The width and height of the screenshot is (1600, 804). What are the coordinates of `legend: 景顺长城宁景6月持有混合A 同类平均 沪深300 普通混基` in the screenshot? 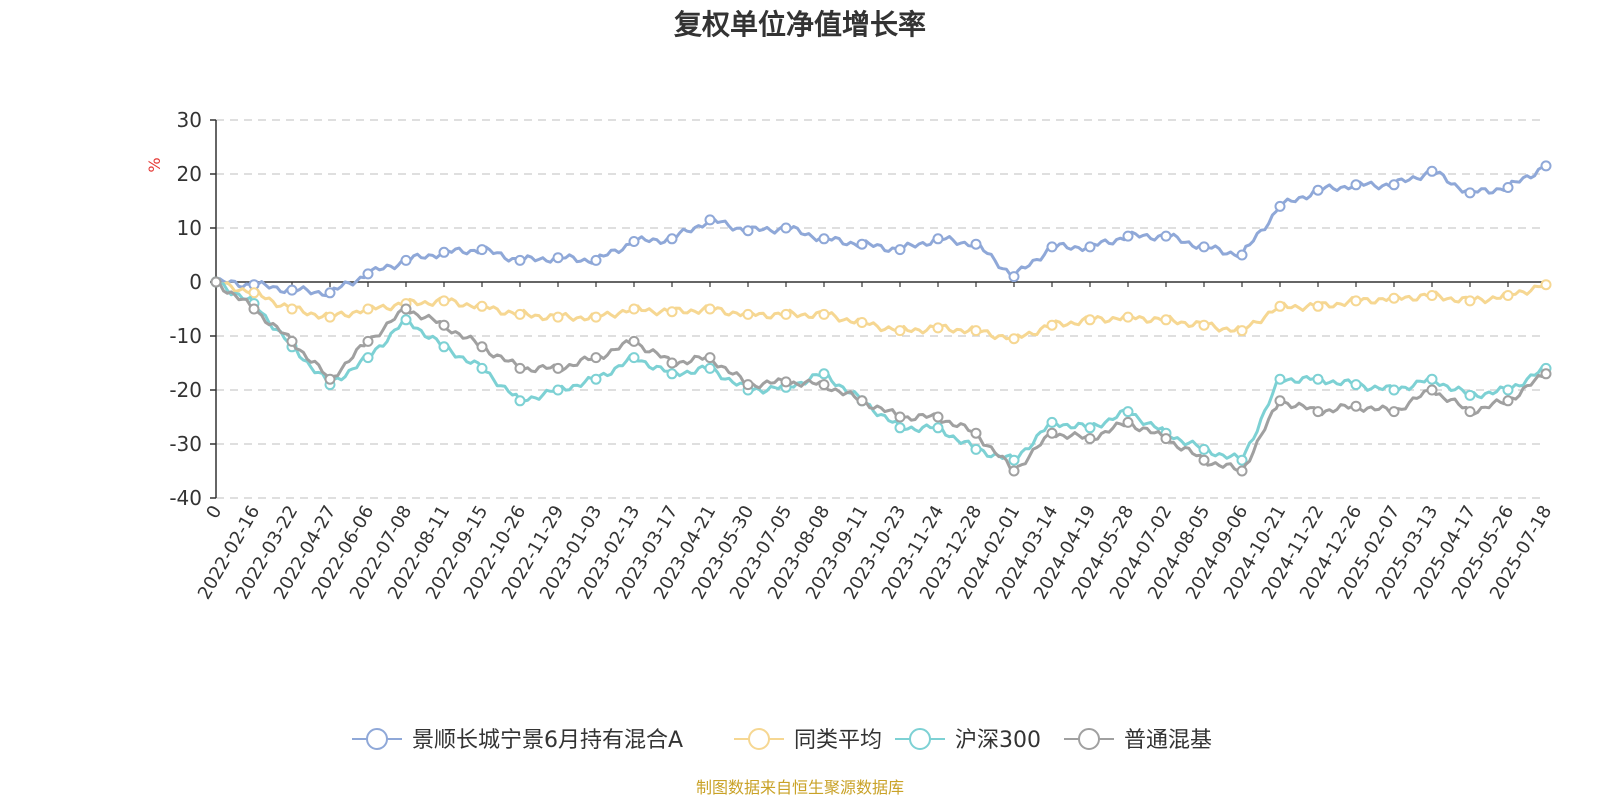 It's located at (782, 740).